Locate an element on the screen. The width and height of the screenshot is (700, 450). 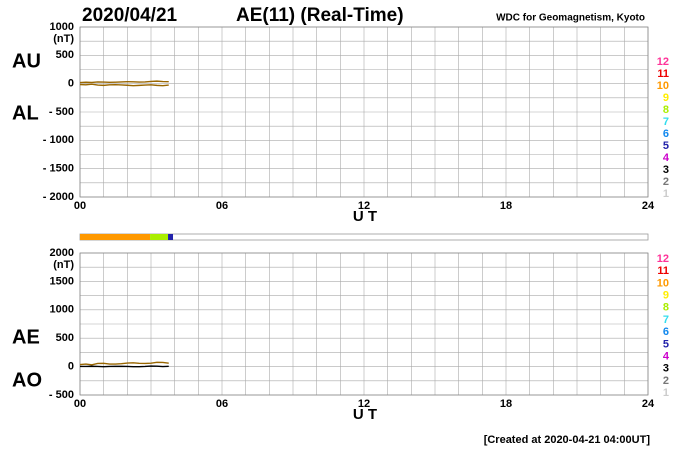
y-tick-label: 1500 is located at coordinates (62, 281).